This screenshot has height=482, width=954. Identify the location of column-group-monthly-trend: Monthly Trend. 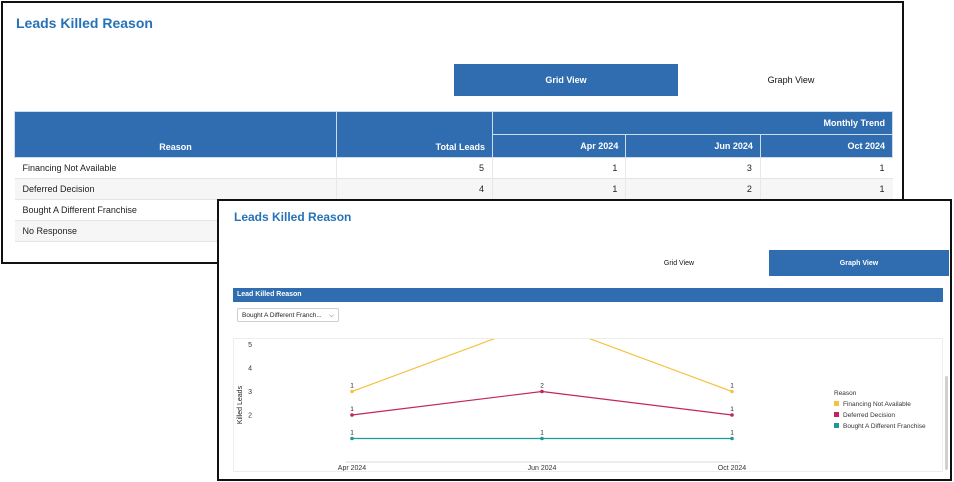
(692, 123).